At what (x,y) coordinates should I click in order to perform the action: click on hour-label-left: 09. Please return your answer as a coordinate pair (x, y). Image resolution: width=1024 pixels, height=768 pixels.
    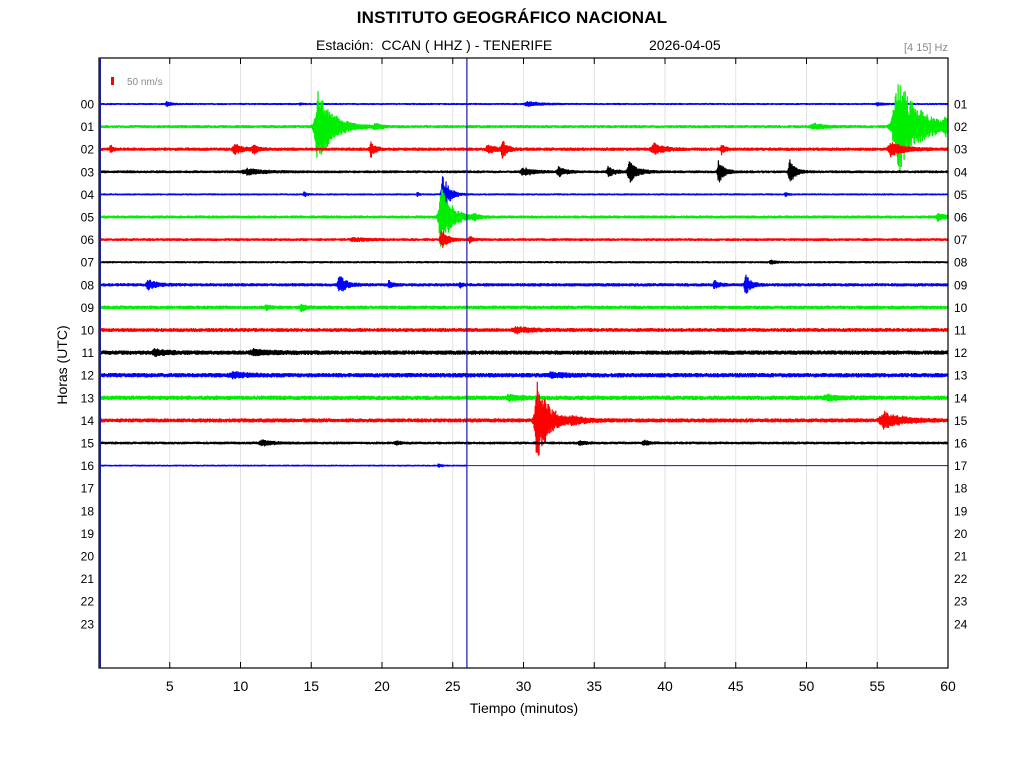
    Looking at the image, I should click on (88, 308).